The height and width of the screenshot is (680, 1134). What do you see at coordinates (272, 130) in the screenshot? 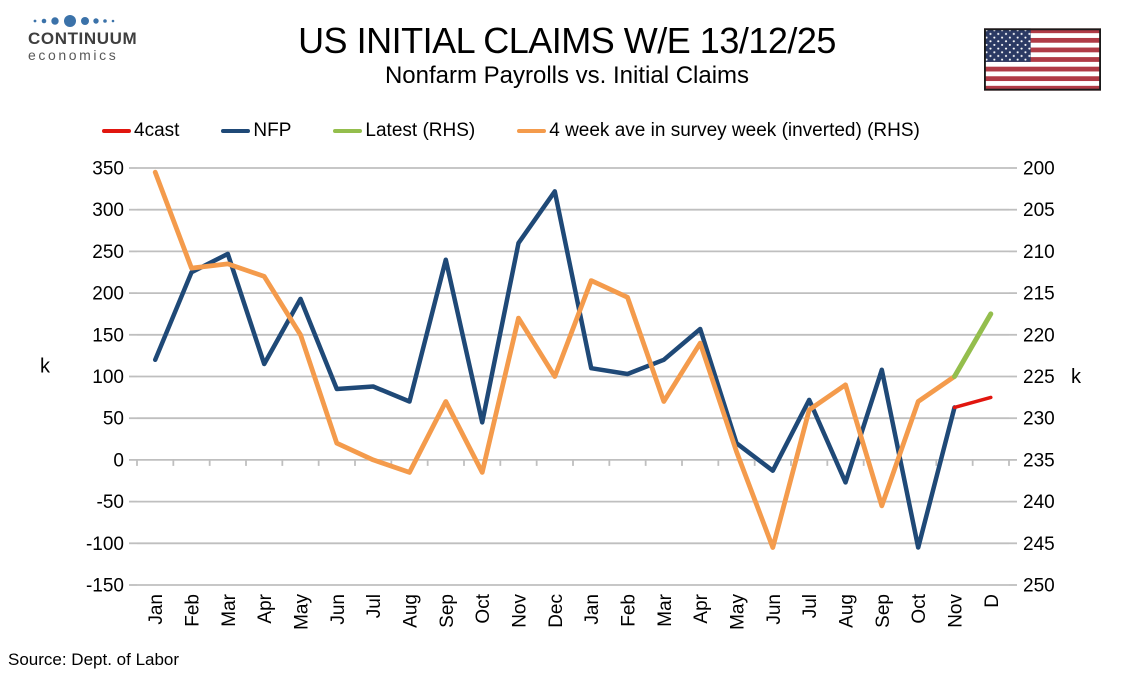
I see `legend-label-nfp: NFP` at bounding box center [272, 130].